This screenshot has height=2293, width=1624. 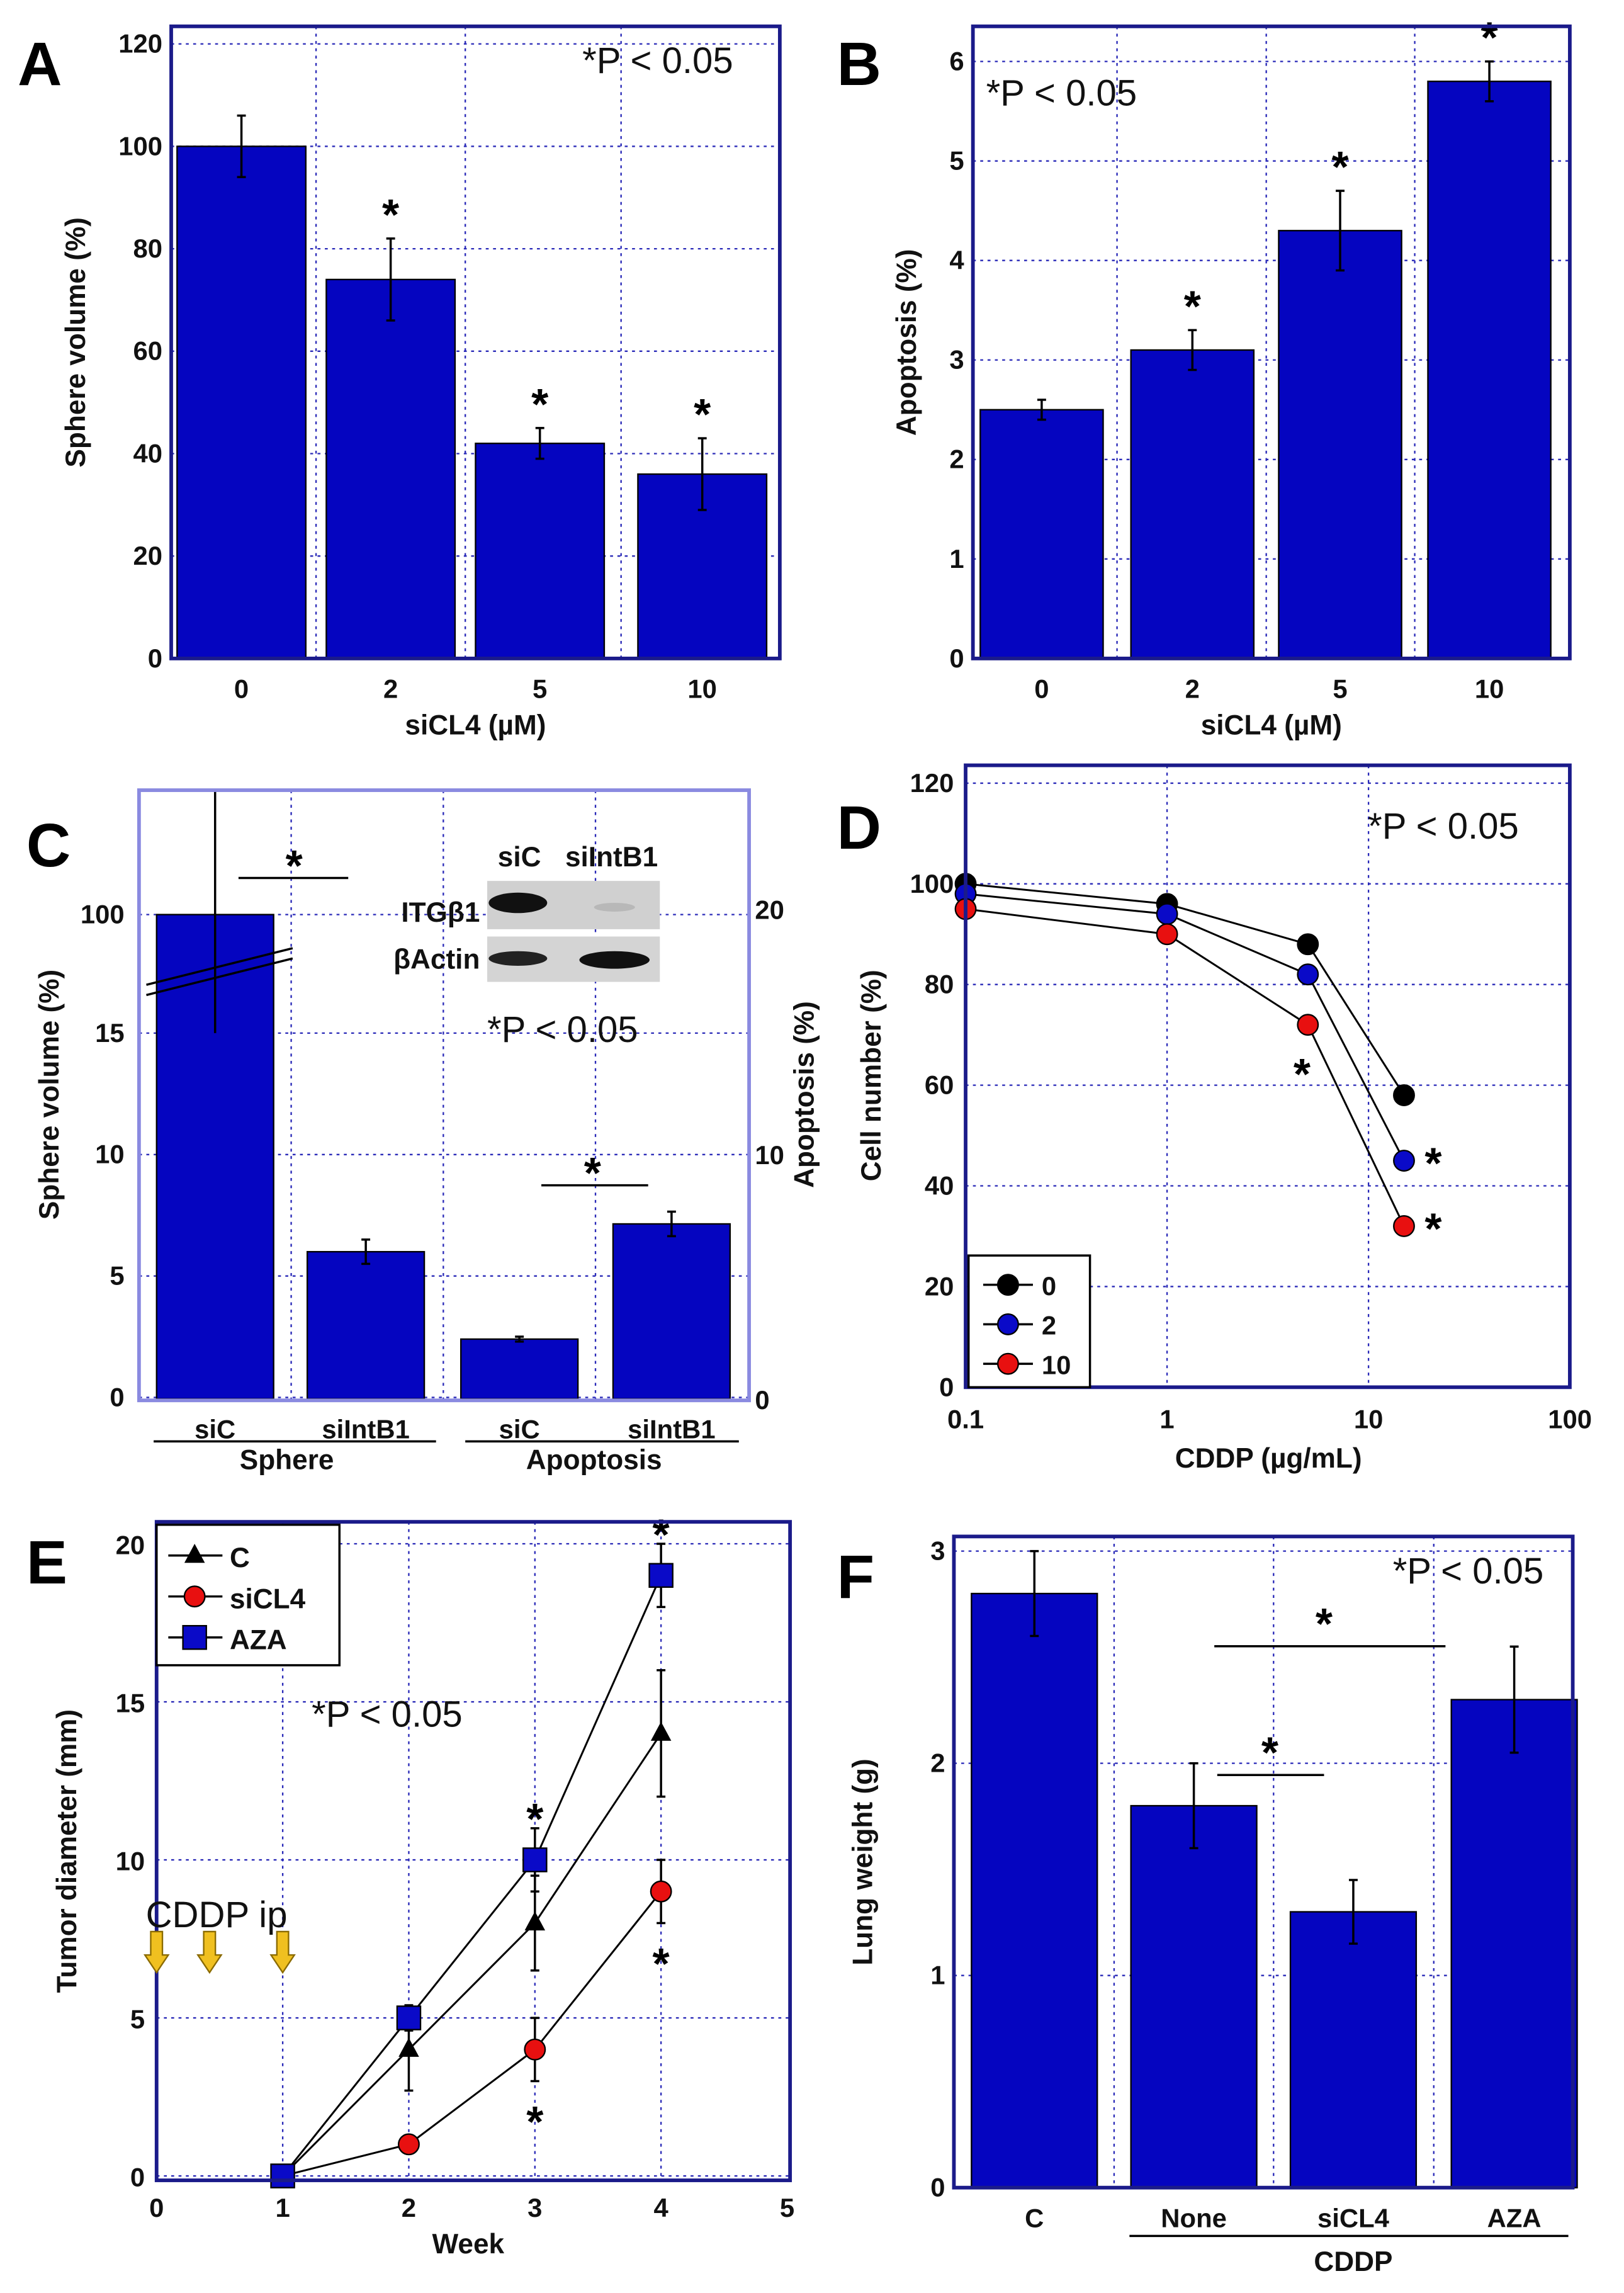 I want to click on series-line-siCL4, so click(x=472, y=2034).